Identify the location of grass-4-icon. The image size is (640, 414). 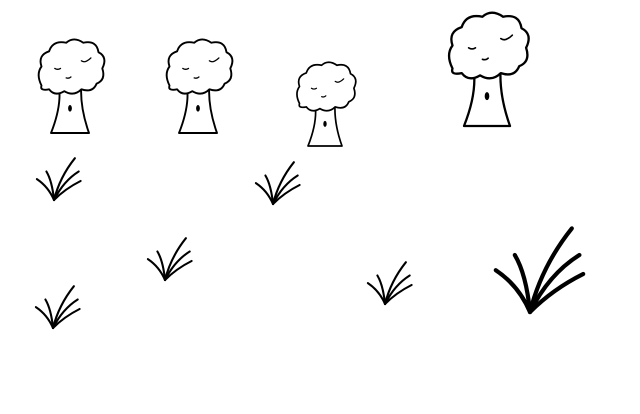
(57, 307).